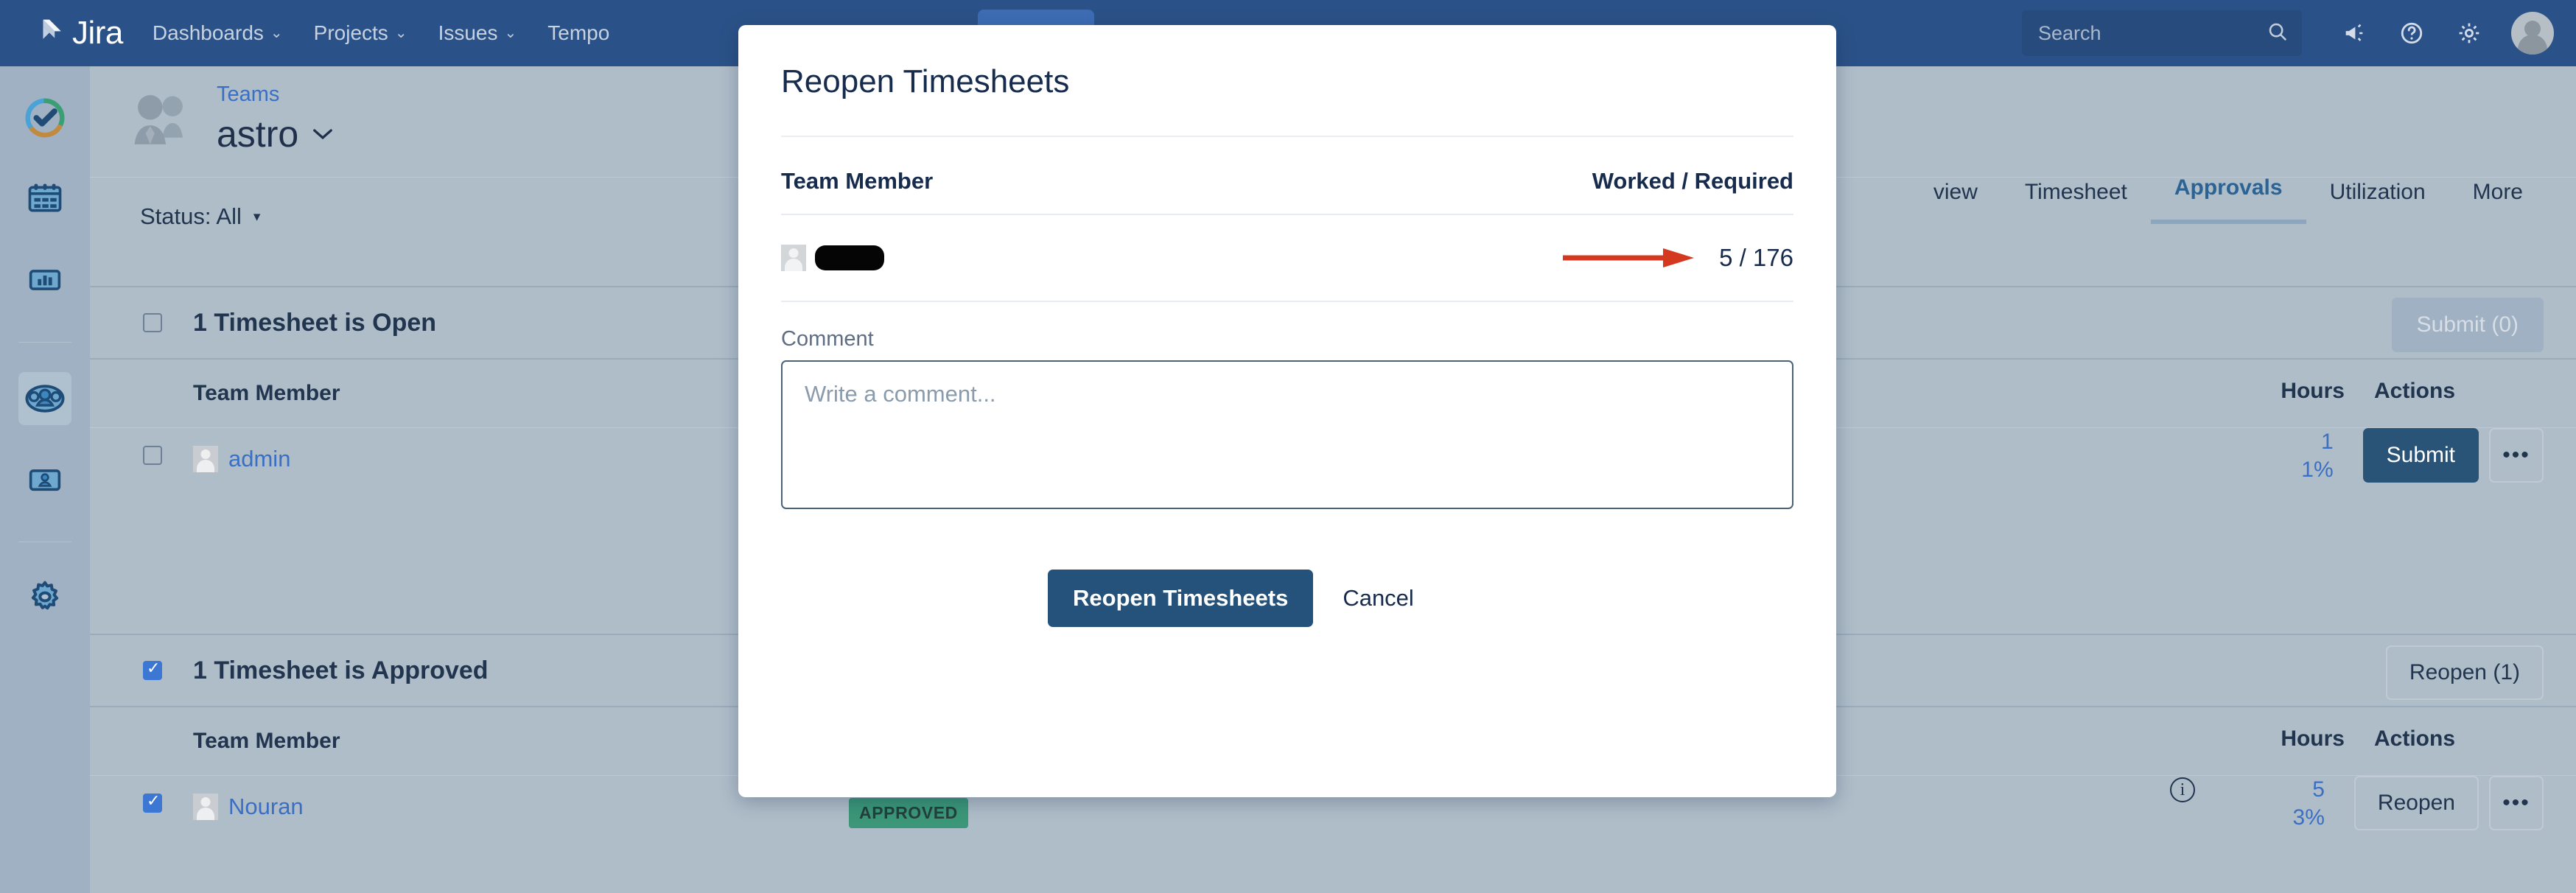 The height and width of the screenshot is (893, 2576). I want to click on status-badge: APPROVED, so click(908, 813).